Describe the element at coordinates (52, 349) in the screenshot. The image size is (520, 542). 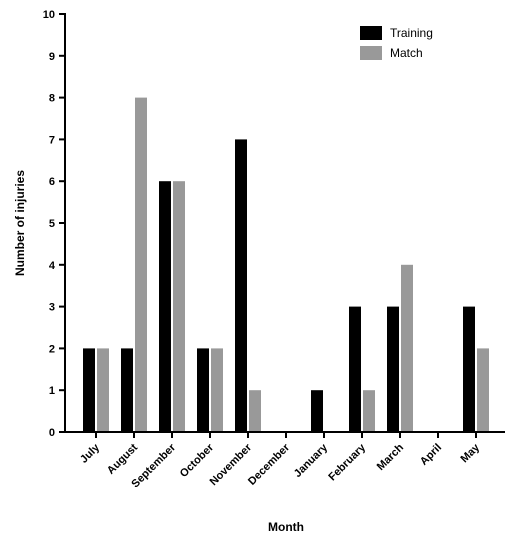
I see `y-tick-label: 2` at that location.